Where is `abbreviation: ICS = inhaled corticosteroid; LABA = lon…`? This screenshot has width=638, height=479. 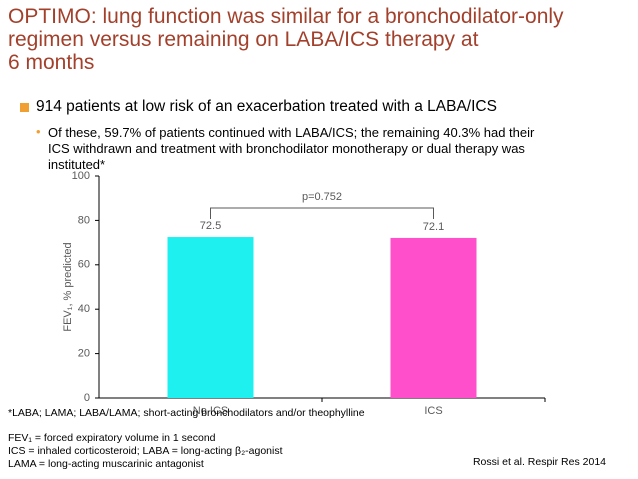 abbreviation: ICS = inhaled corticosteroid; LABA = lon… is located at coordinates (145, 451).